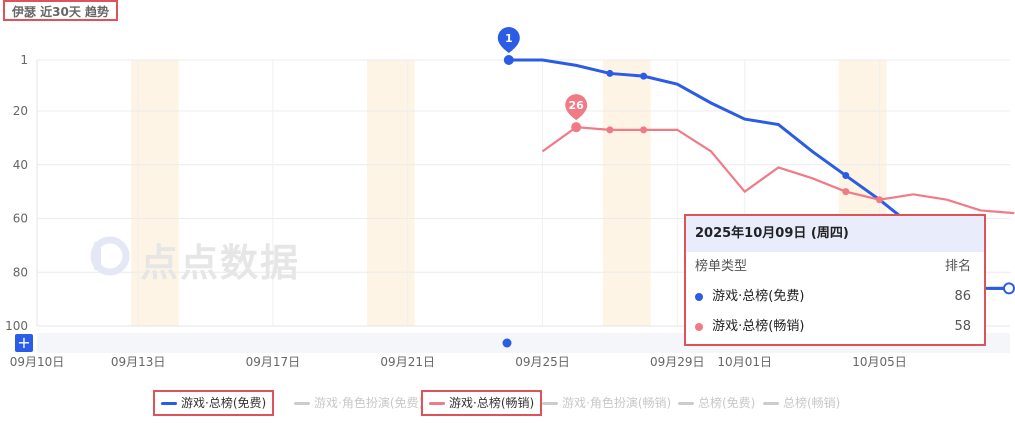 This screenshot has width=1015, height=423. Describe the element at coordinates (507, 343) in the screenshot. I see `slider-handle` at that location.